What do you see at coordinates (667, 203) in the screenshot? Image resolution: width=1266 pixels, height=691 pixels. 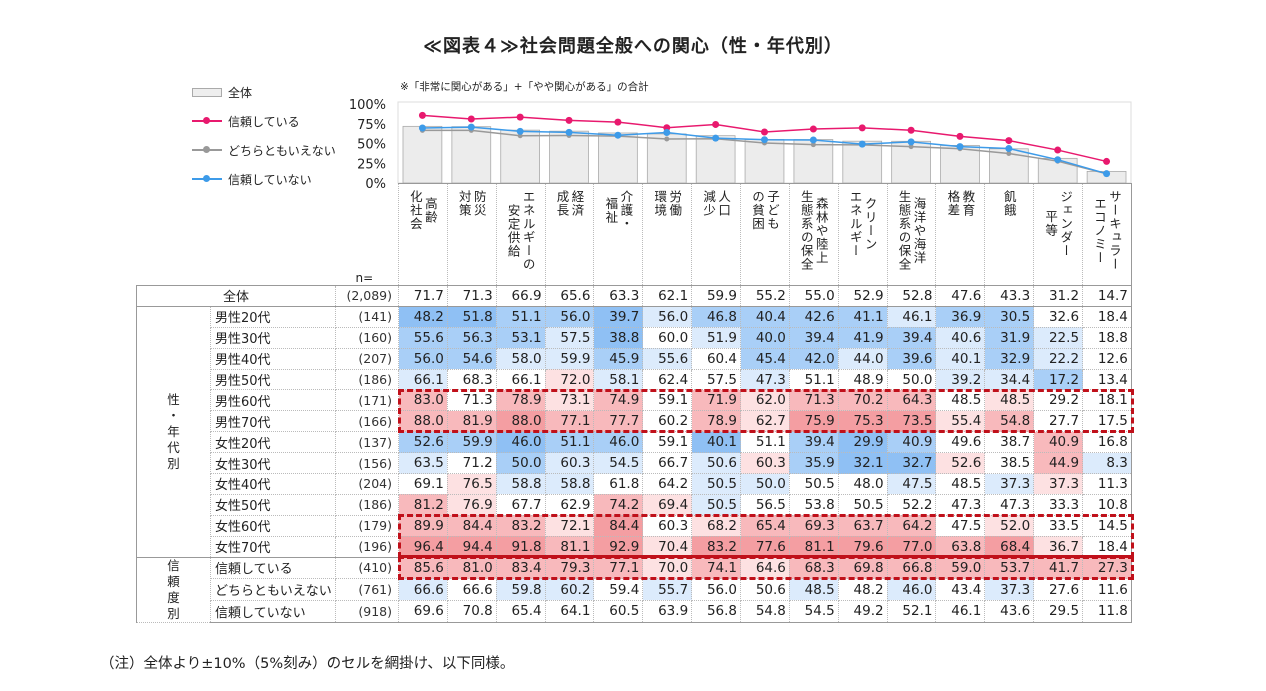 I see `column-header-label: 労働 環境` at bounding box center [667, 203].